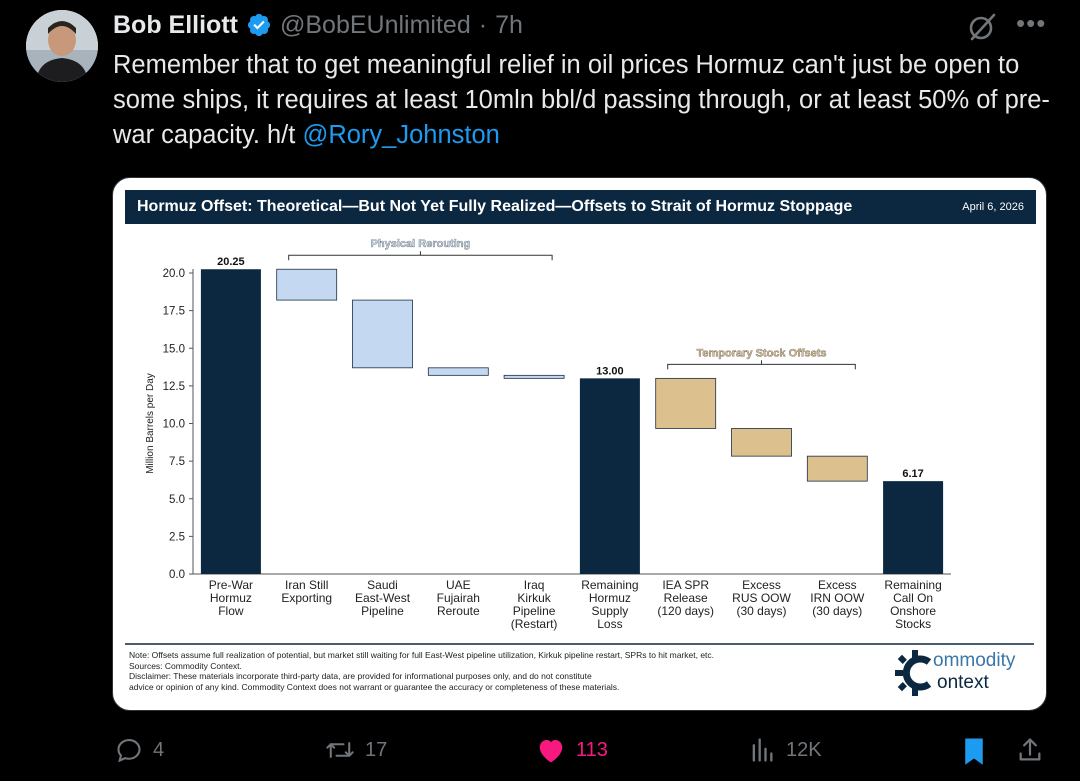 The width and height of the screenshot is (1080, 781). I want to click on chart-sources: Sources: Commodity Context., so click(185, 665).